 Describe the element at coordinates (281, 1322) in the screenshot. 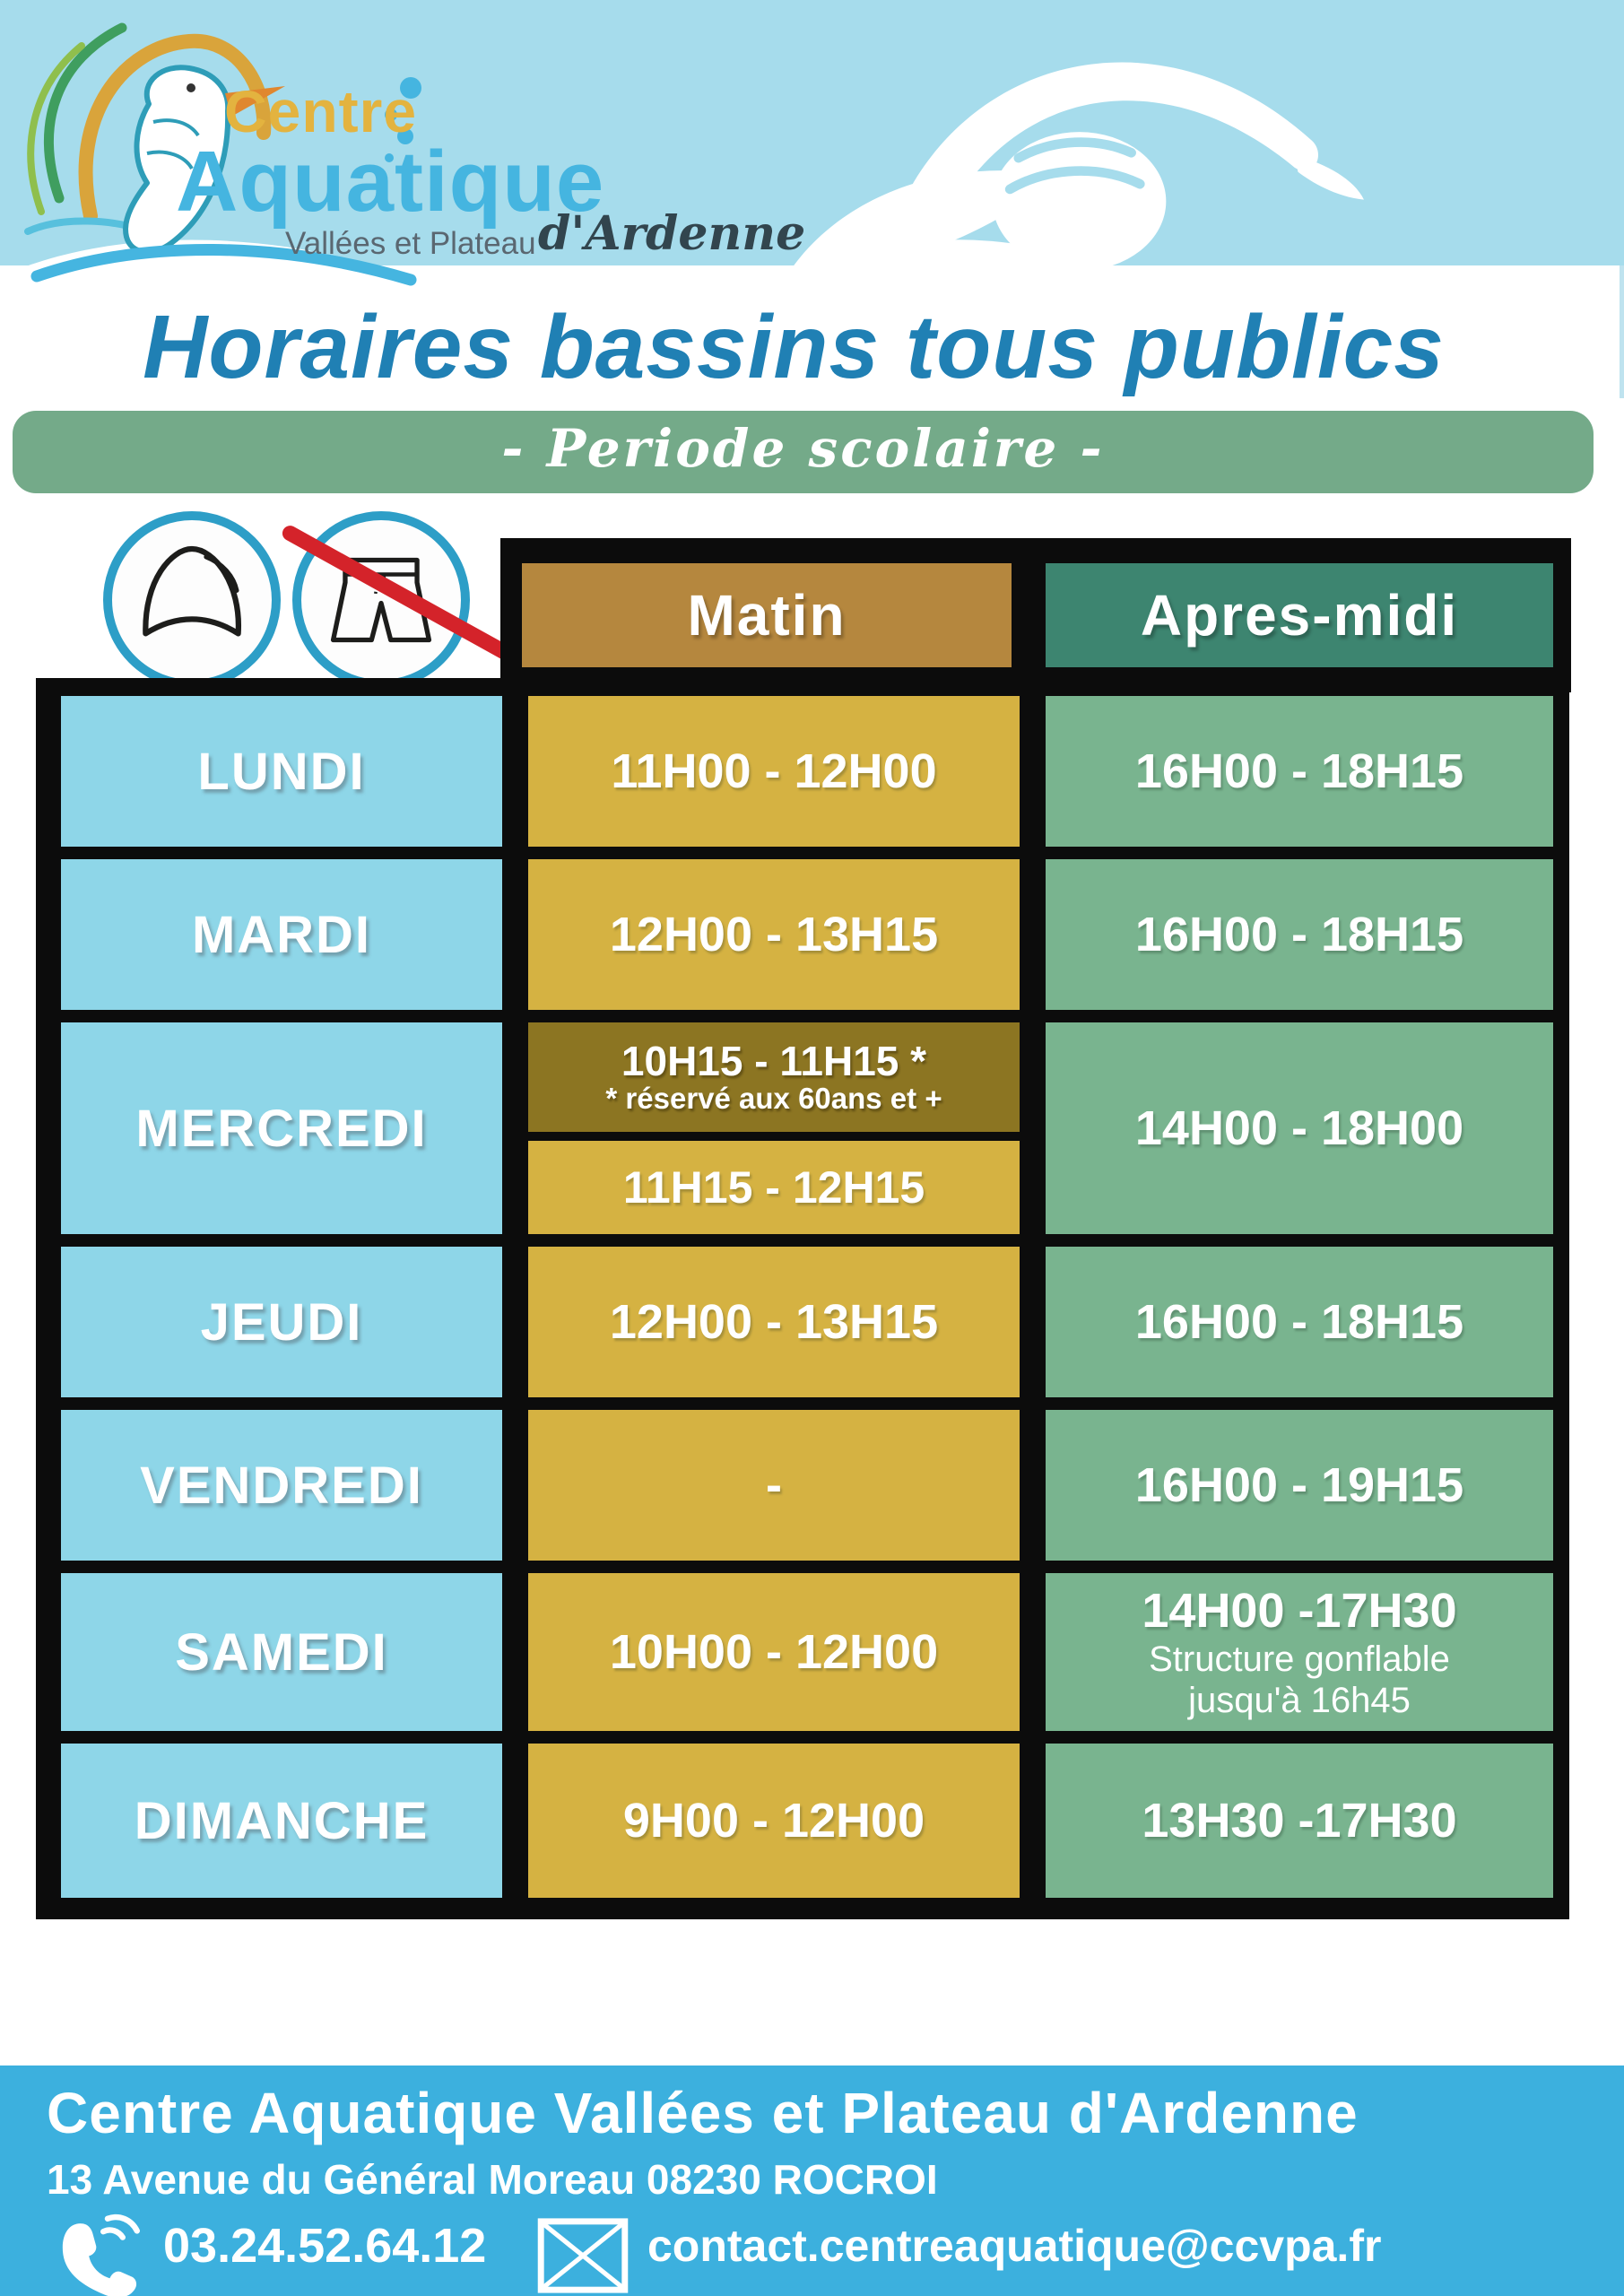

I see `day-label-jeudi: JEUDI` at that location.